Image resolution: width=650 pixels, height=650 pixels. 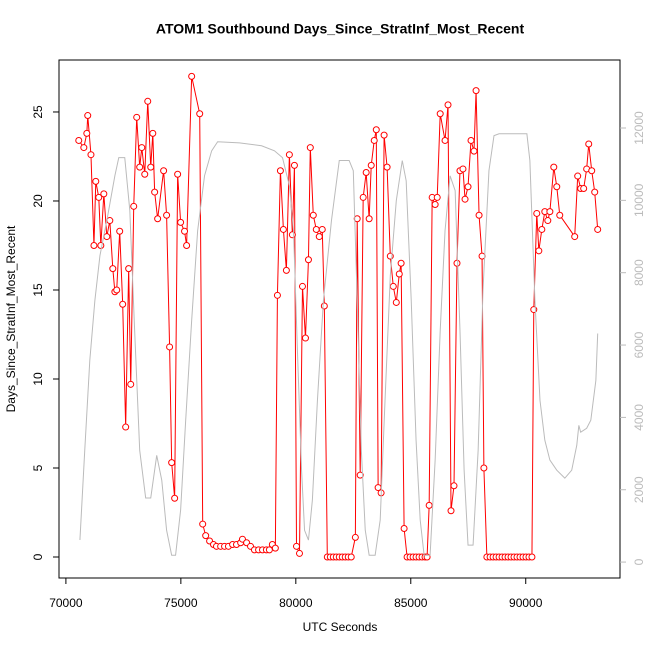 I want to click on y-tick-label: 25, so click(x=38, y=112).